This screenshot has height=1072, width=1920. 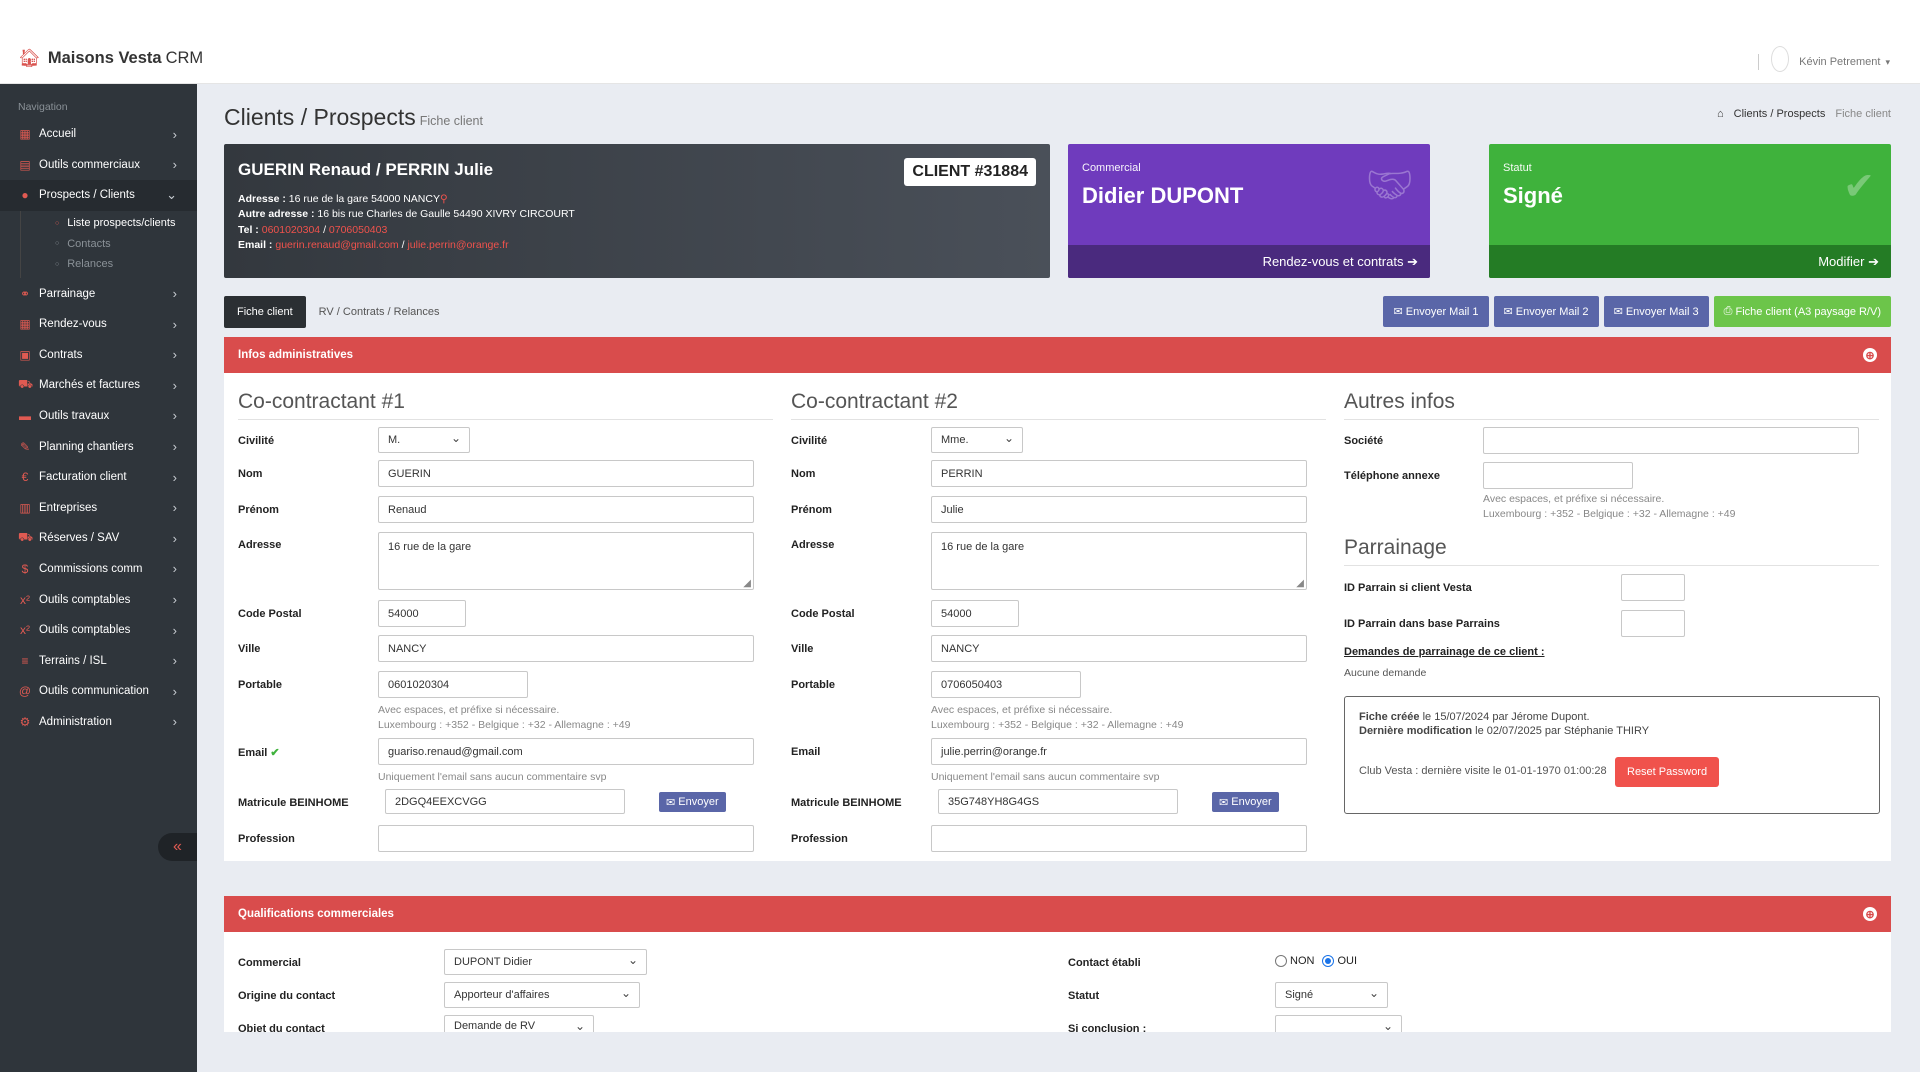 What do you see at coordinates (1058, 801) in the screenshot?
I see `c2-matricule-input: 35G748YH8G4GS` at bounding box center [1058, 801].